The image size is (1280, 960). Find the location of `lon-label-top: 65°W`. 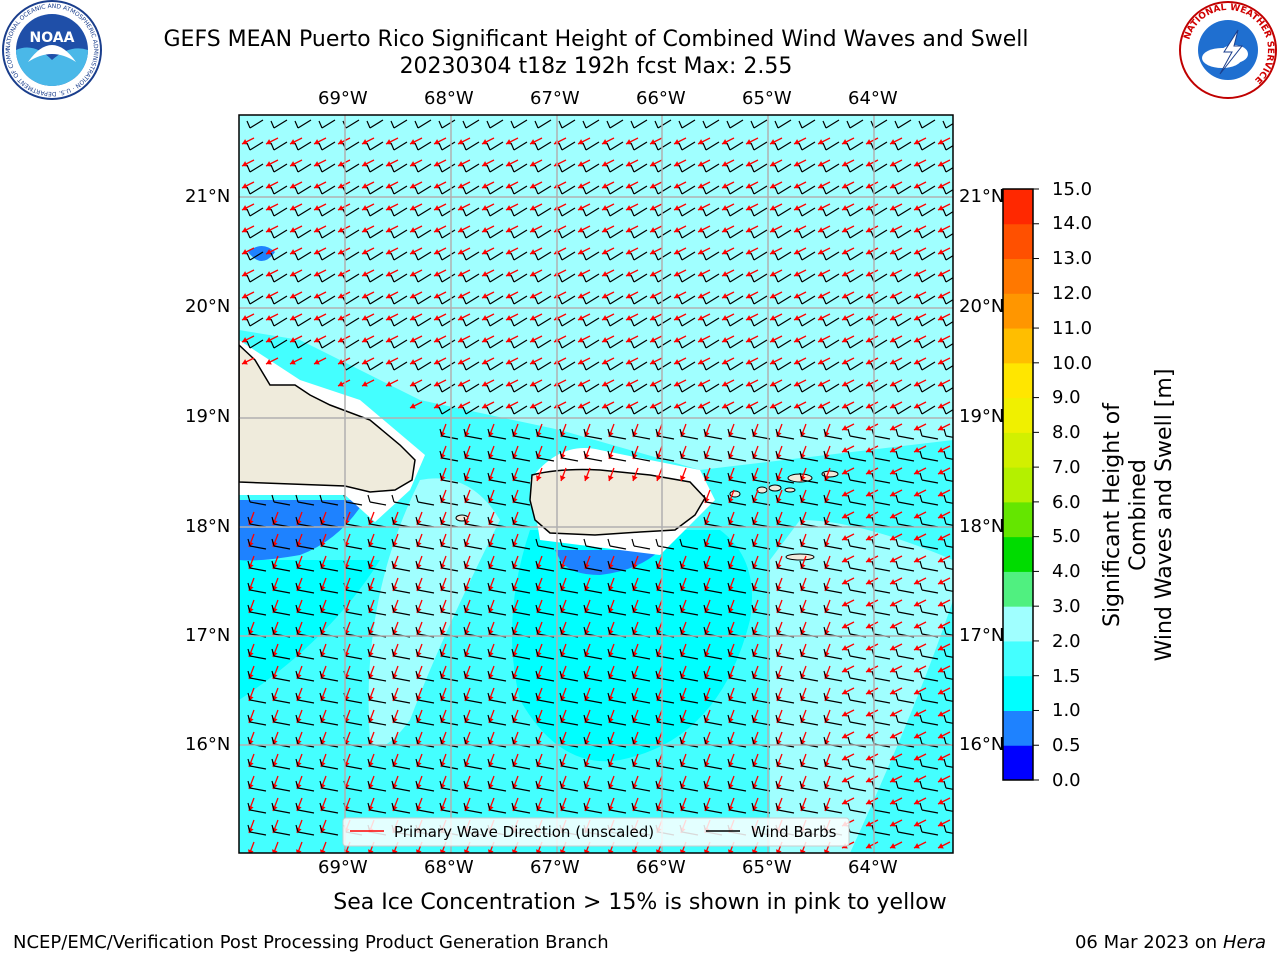

lon-label-top: 65°W is located at coordinates (767, 98).